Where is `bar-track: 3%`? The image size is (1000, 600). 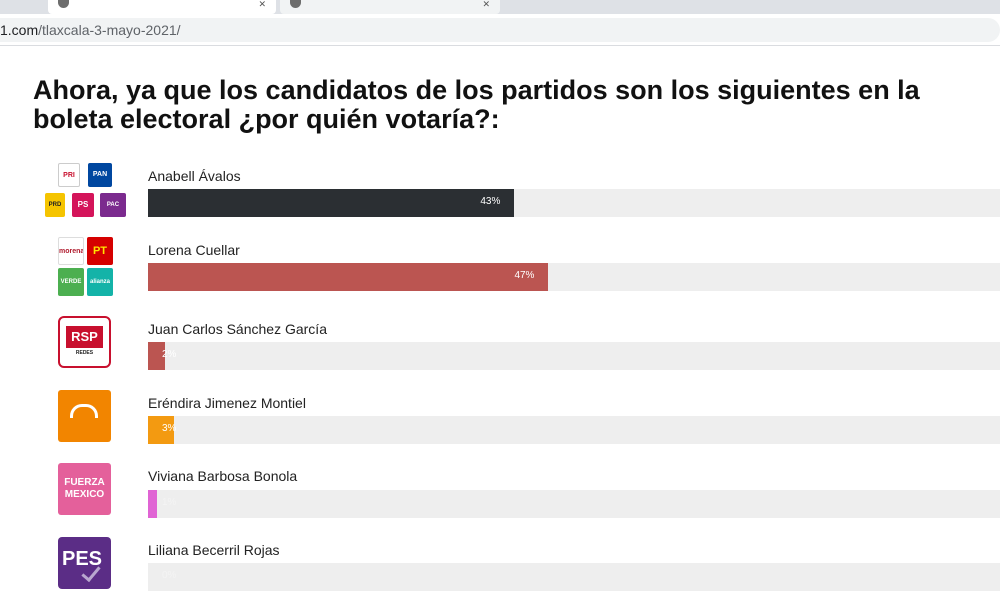 bar-track: 3% is located at coordinates (574, 430).